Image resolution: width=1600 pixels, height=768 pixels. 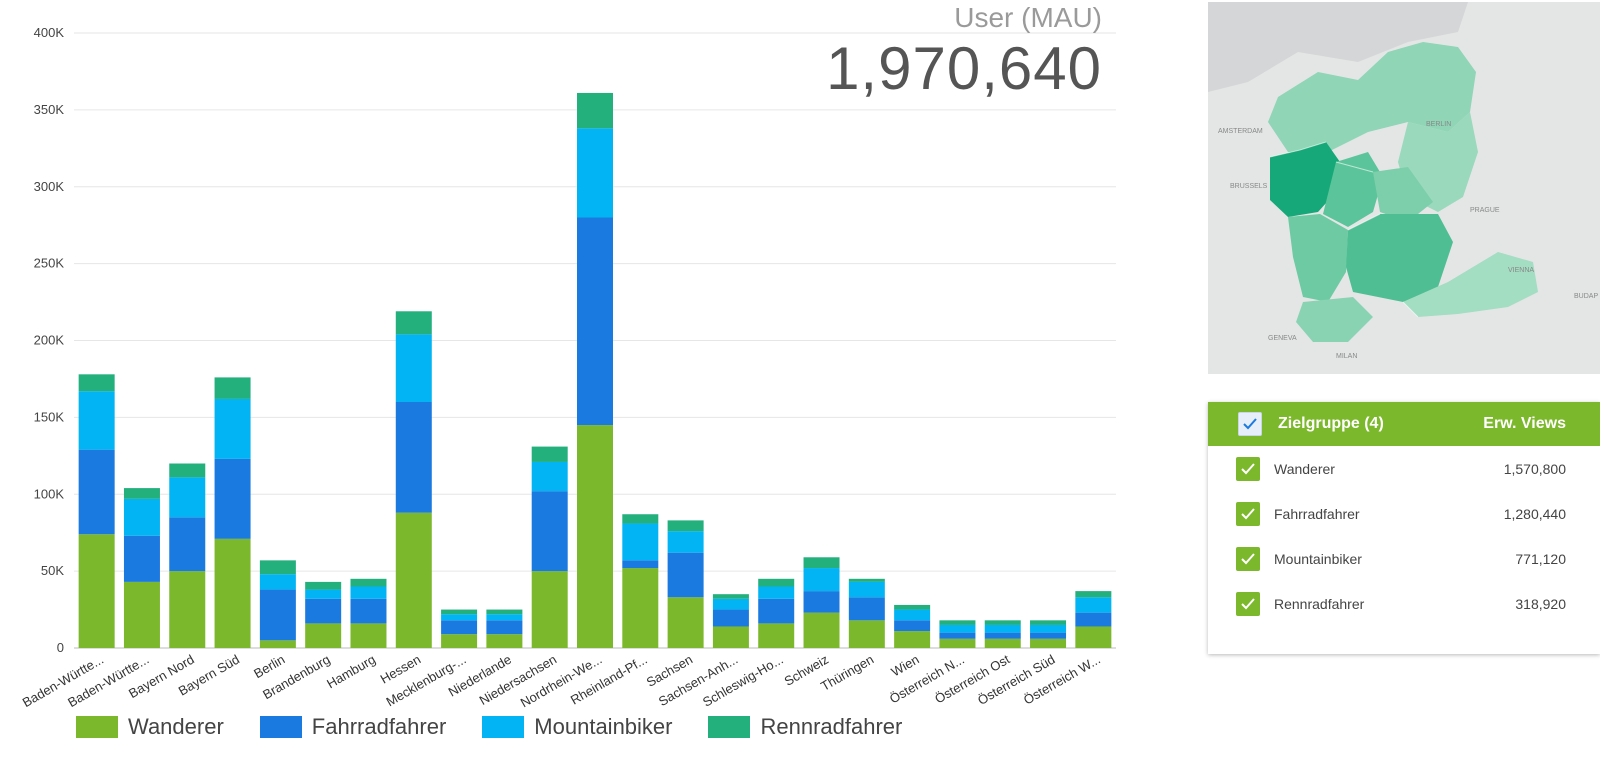 I want to click on legend-item-mountainbiker: Mountainbiker, so click(x=577, y=727).